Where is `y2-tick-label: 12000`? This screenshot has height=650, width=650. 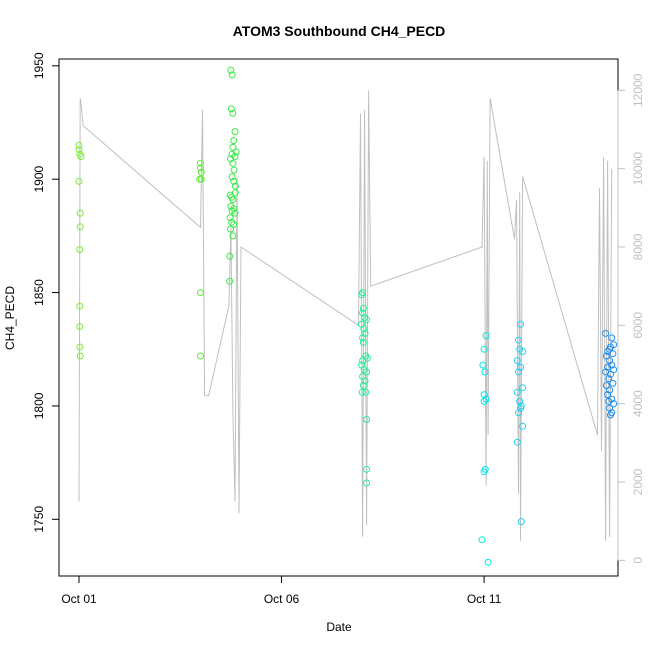
y2-tick-label: 12000 is located at coordinates (638, 90).